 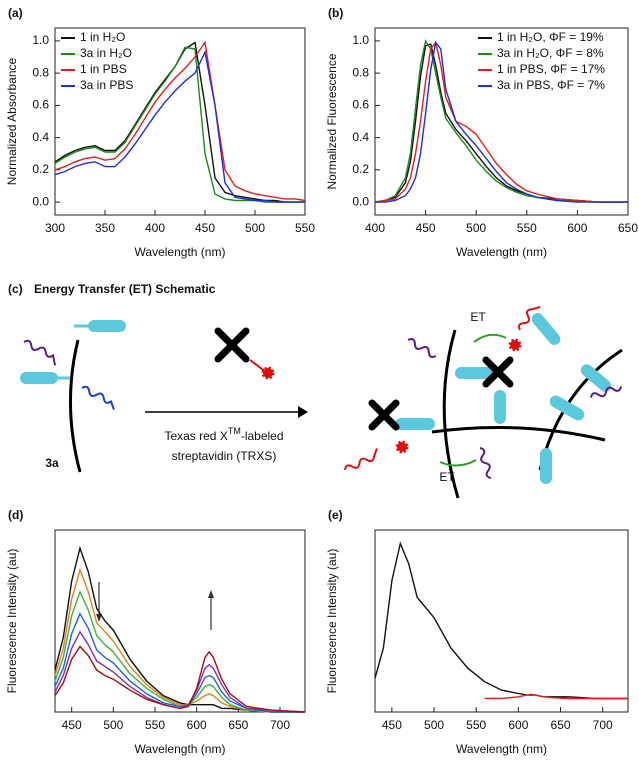 What do you see at coordinates (103, 69) in the screenshot?
I see `legend-label: 1 in PBS` at bounding box center [103, 69].